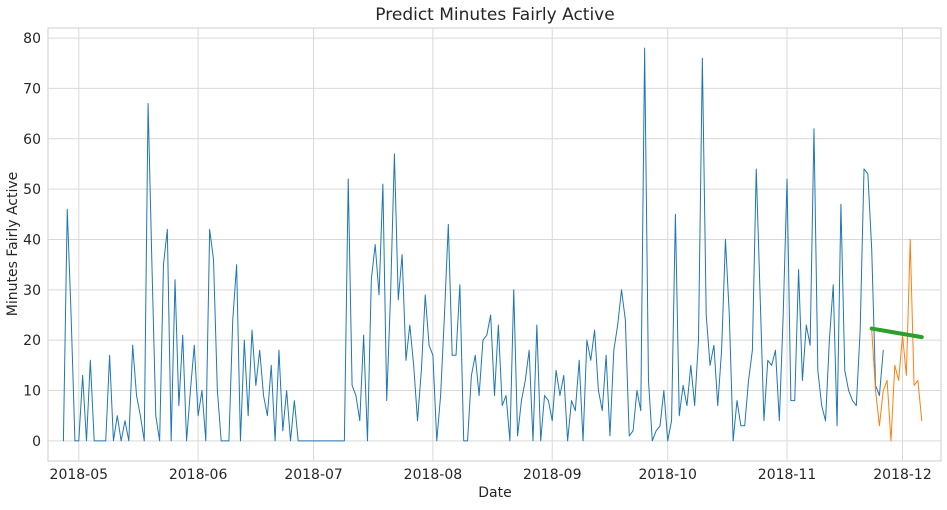 Image resolution: width=947 pixels, height=510 pixels. What do you see at coordinates (32, 140) in the screenshot?
I see `y-tick-label: 60` at bounding box center [32, 140].